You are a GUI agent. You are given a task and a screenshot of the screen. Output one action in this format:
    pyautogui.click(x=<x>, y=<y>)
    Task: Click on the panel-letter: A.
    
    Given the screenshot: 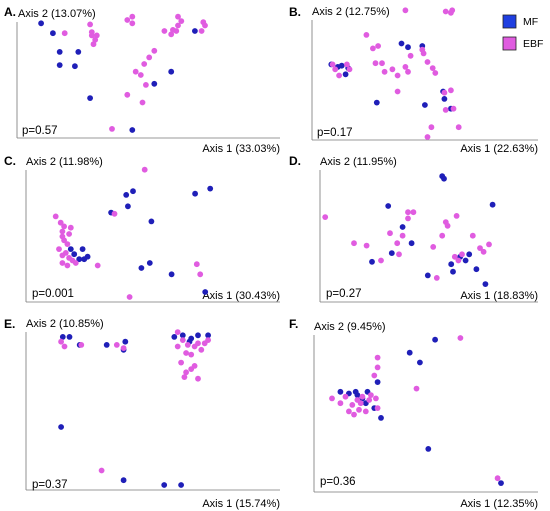 What is the action you would take?
    pyautogui.click(x=10, y=12)
    